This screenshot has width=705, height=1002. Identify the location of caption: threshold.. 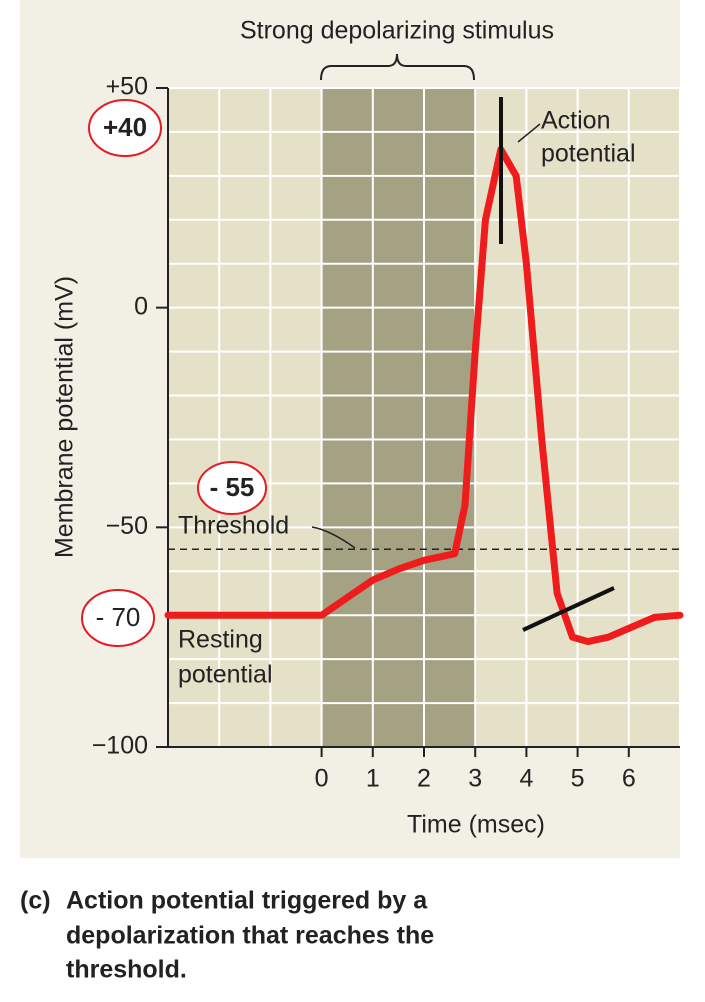
(126, 970).